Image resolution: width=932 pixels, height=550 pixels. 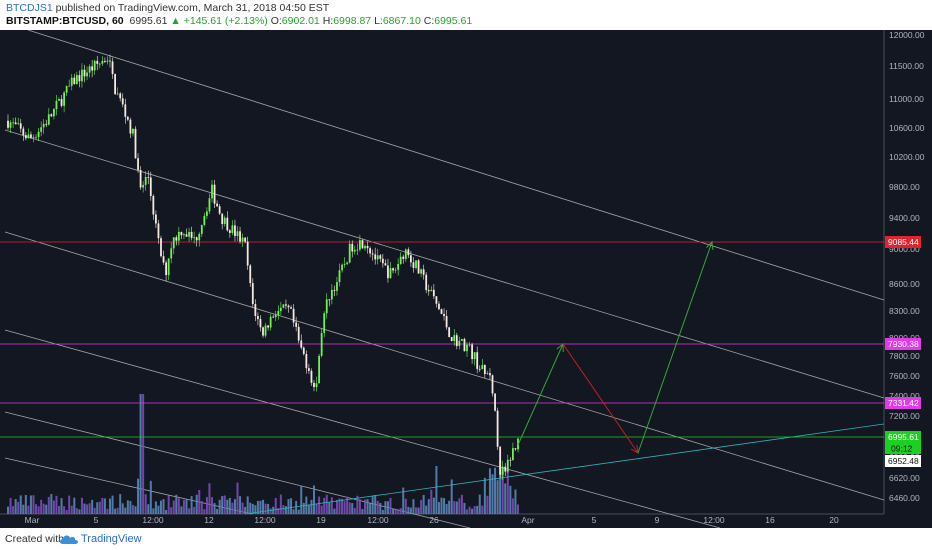 I want to click on y-tick-label: 6460.00, so click(x=904, y=498).